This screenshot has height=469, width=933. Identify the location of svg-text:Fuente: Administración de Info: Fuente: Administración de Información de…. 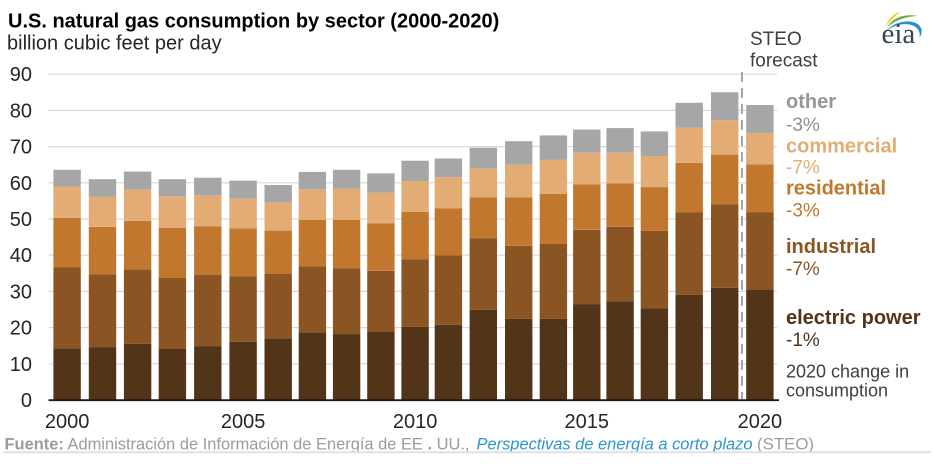
(237, 445).